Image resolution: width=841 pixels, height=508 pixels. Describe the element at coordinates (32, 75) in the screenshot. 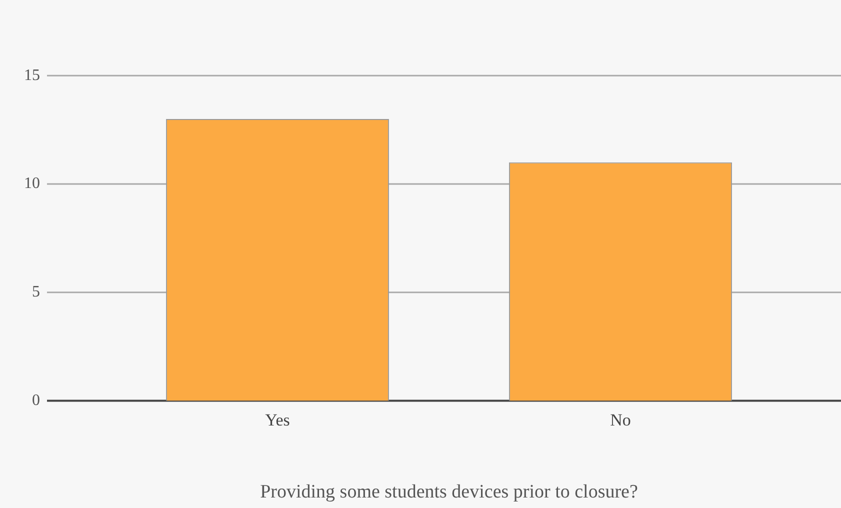

I see `y-tick-label: 15` at that location.